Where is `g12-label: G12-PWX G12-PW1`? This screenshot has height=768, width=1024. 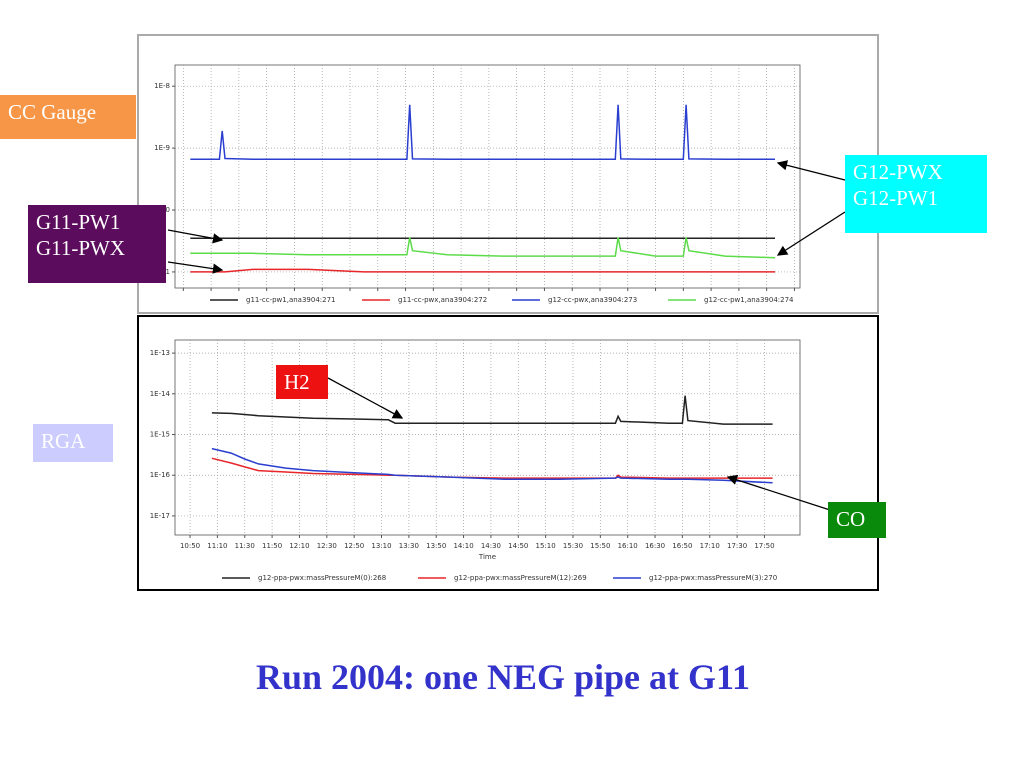 g12-label: G12-PWX G12-PW1 is located at coordinates (916, 194).